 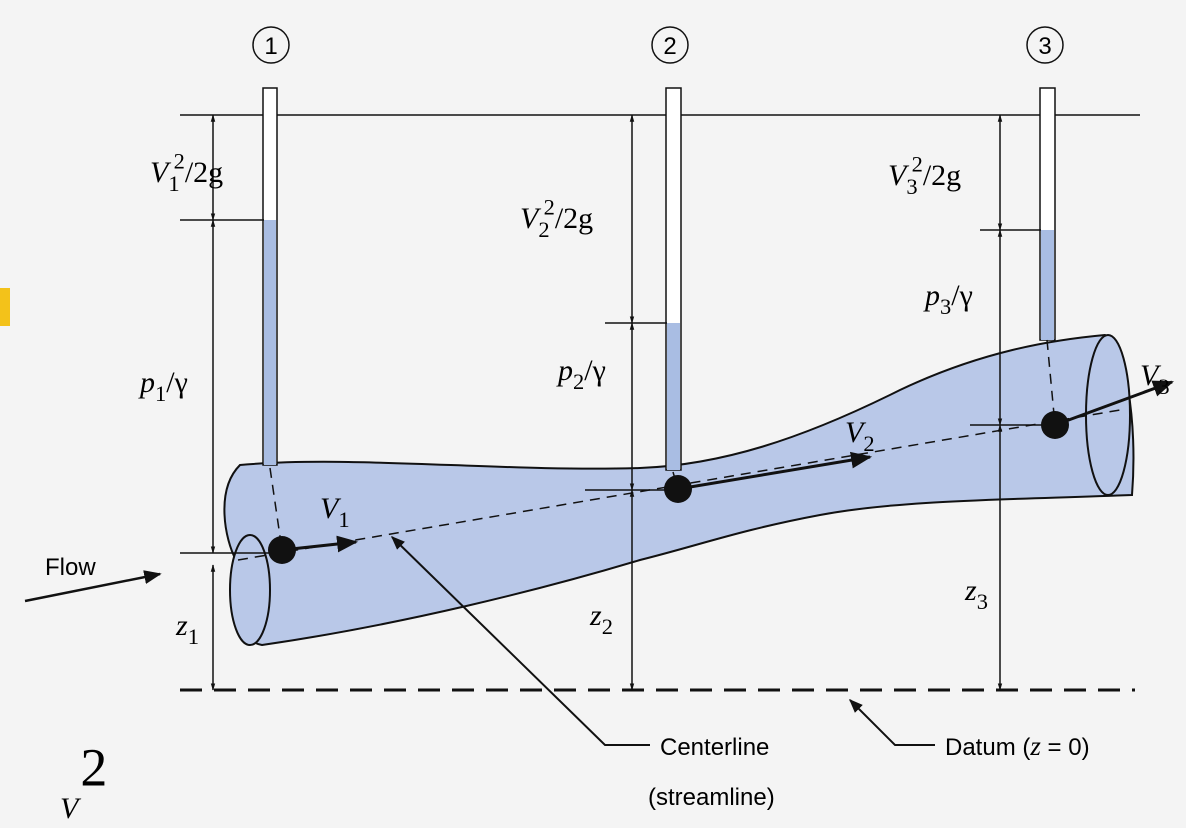 I want to click on centerline-label: (streamline), so click(x=711, y=797).